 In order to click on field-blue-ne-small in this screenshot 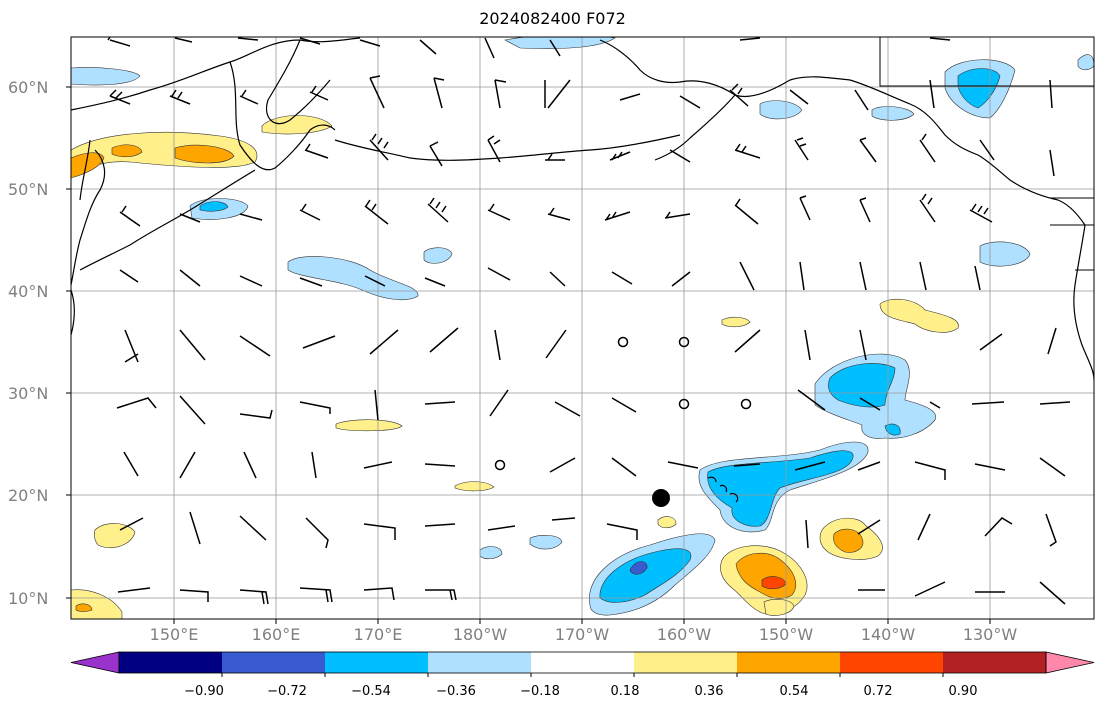, I will do `click(1085, 62)`.